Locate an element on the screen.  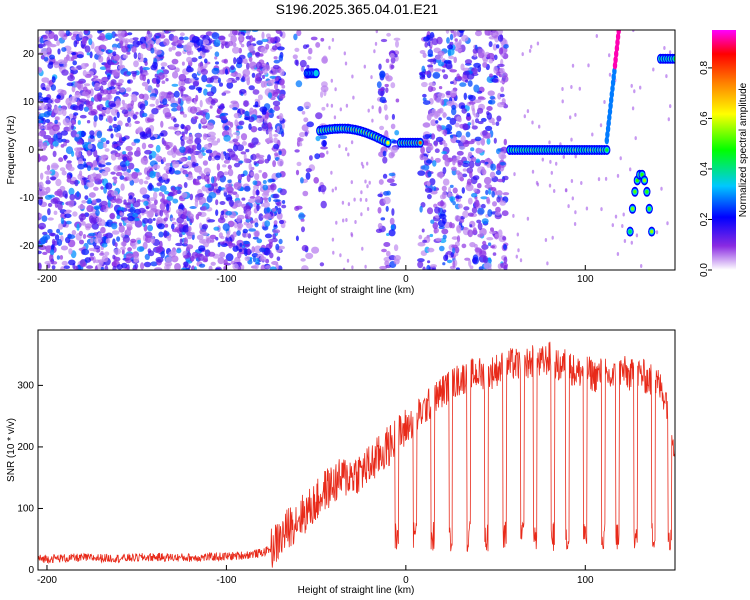
spectrogram-x-label: Height of straight line (km) is located at coordinates (356, 290).